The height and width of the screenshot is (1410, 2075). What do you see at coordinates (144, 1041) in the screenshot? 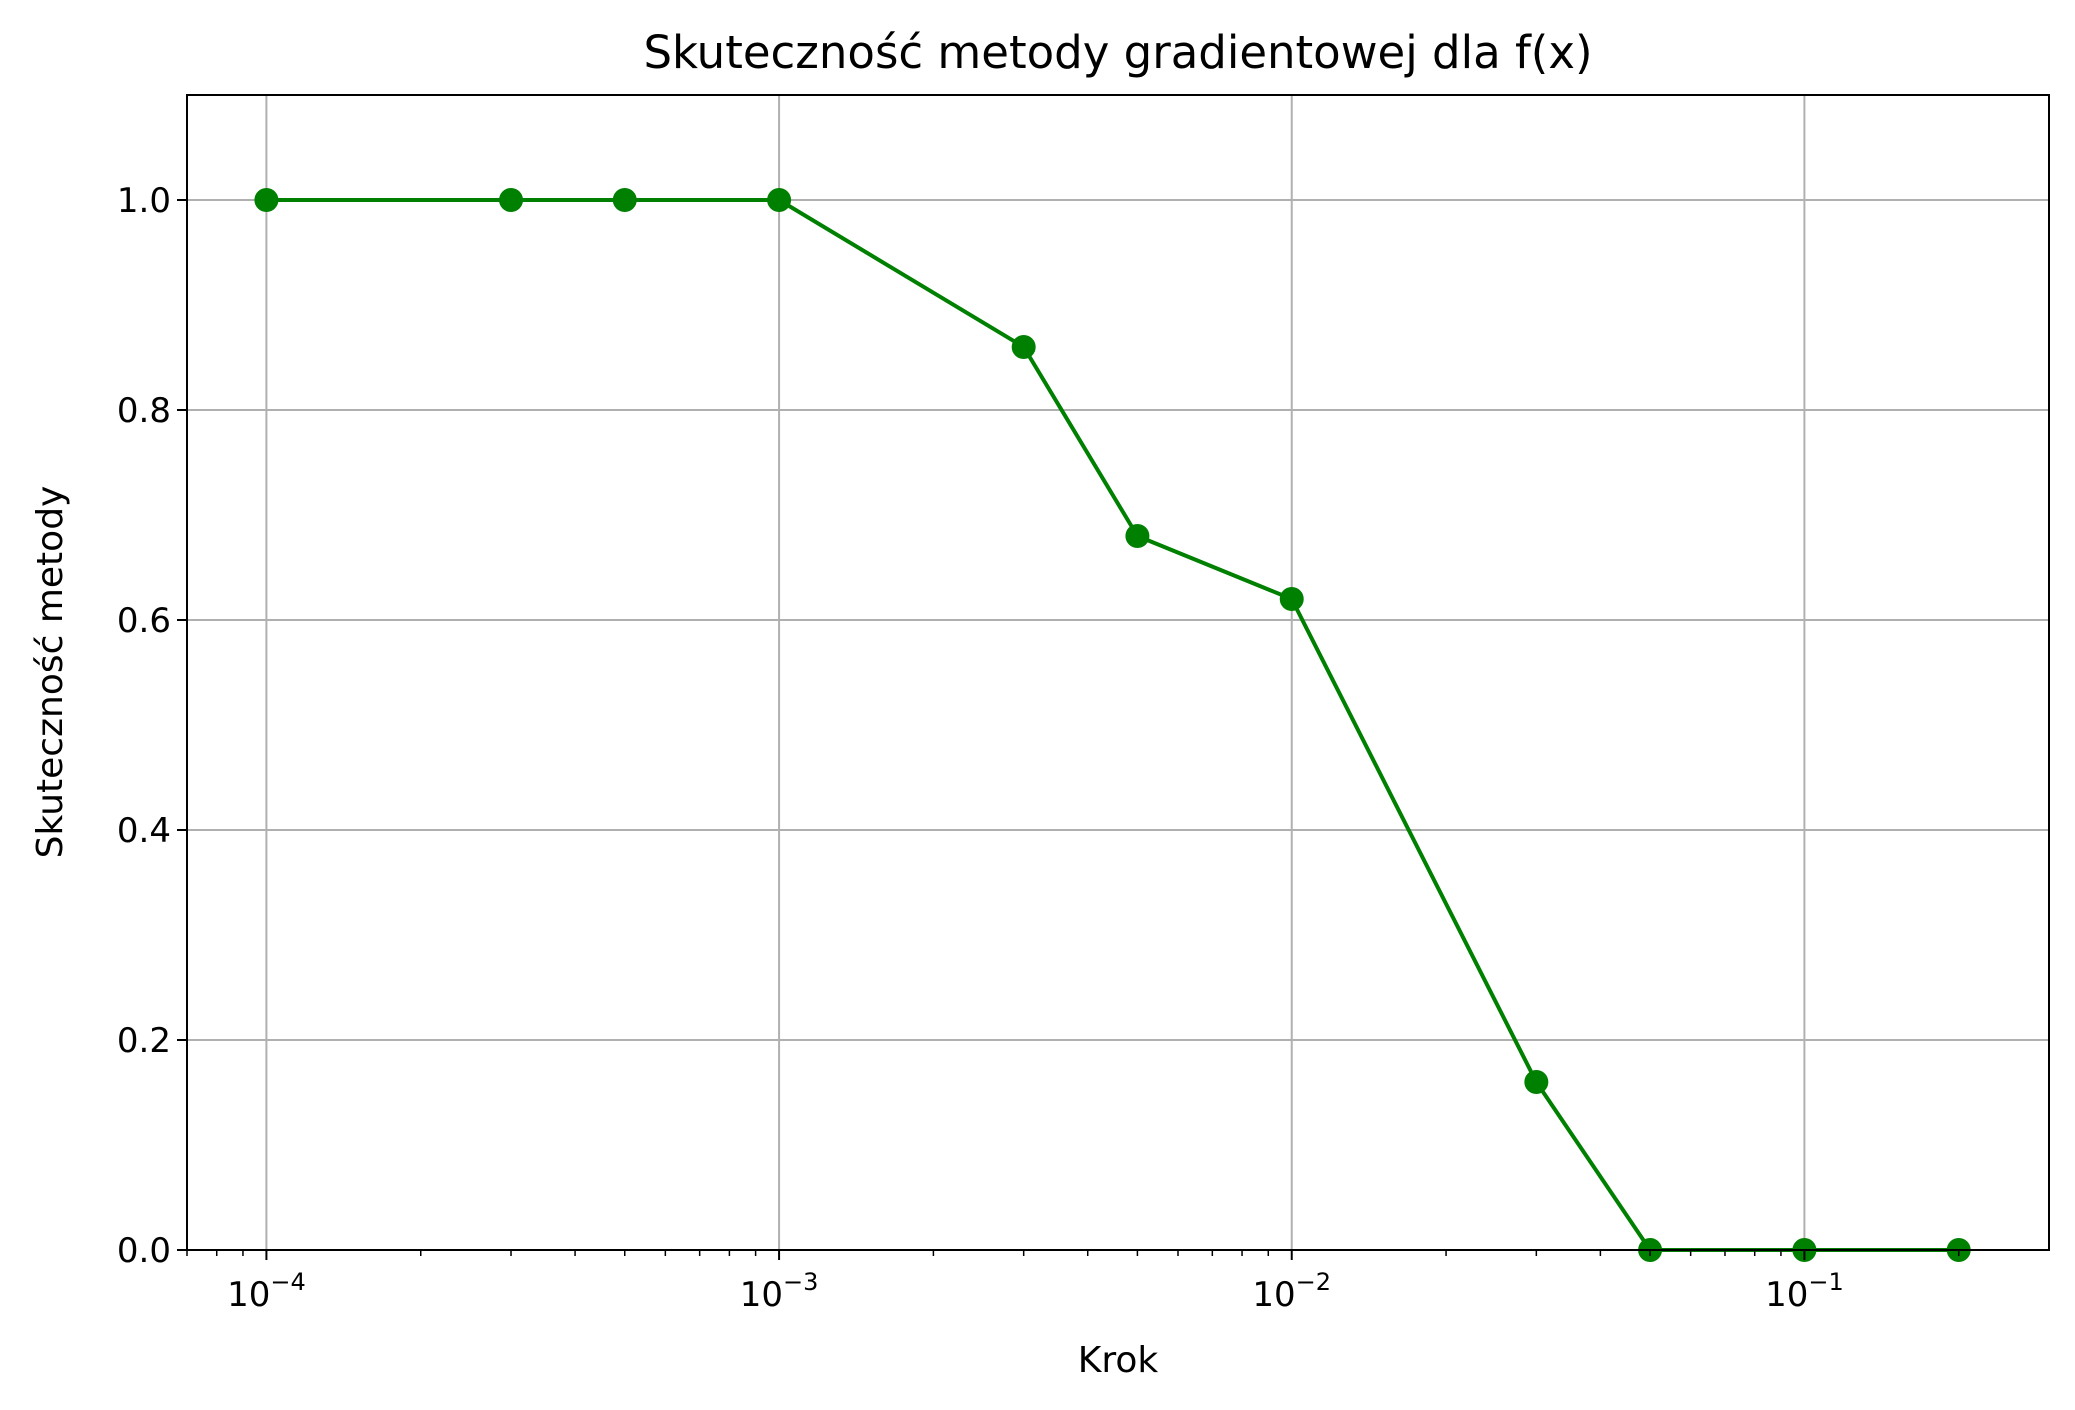
I see `y-tick-label: 0.2` at bounding box center [144, 1041].